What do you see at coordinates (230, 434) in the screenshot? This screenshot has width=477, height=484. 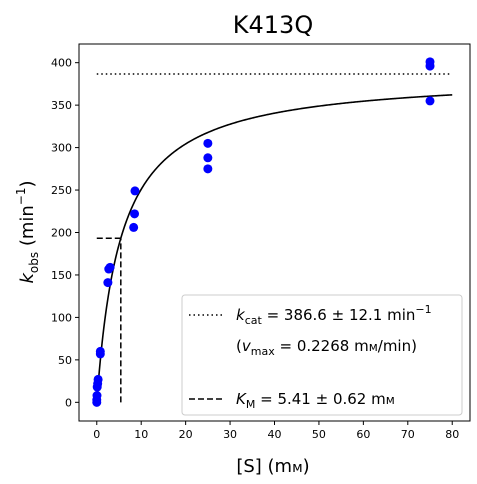 I see `x-tick-label: 30` at bounding box center [230, 434].